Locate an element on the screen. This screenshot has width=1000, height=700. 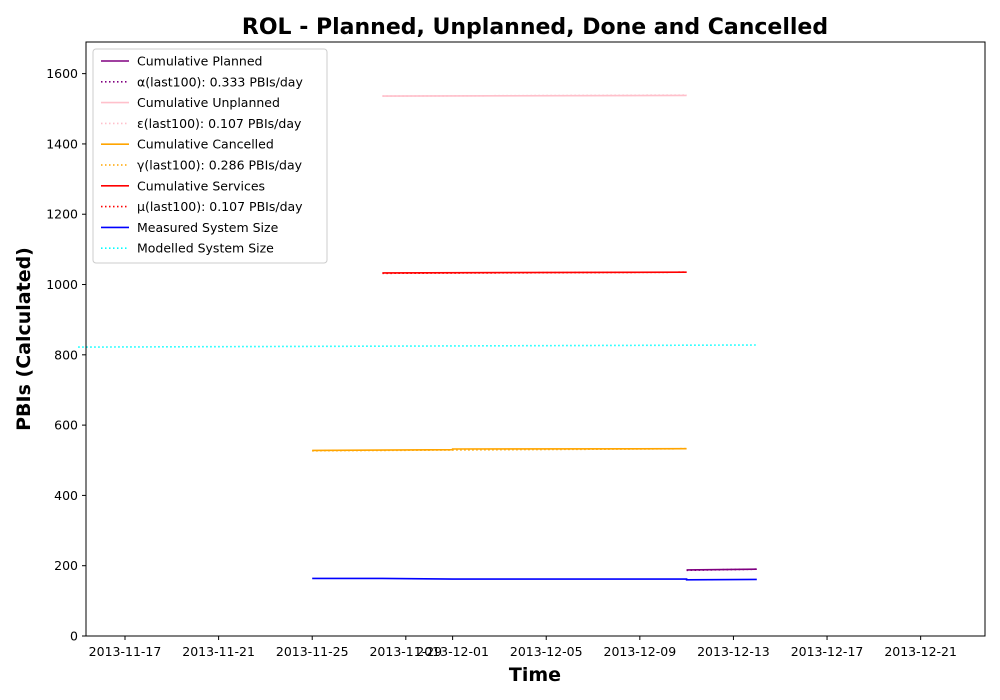
x-tick-label: 2013-11-17 is located at coordinates (125, 651).